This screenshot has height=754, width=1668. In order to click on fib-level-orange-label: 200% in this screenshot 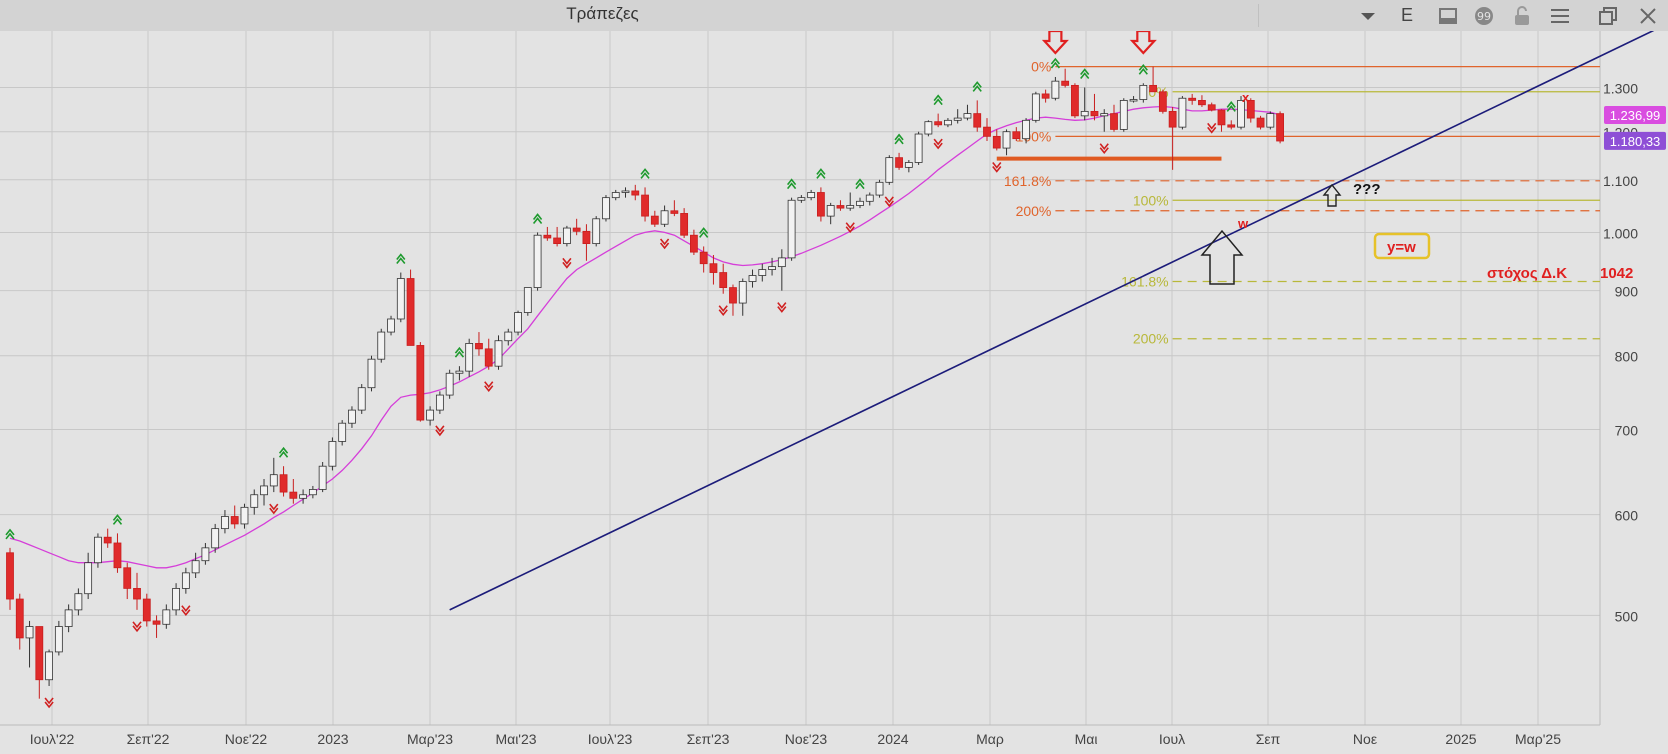, I will do `click(1034, 211)`.